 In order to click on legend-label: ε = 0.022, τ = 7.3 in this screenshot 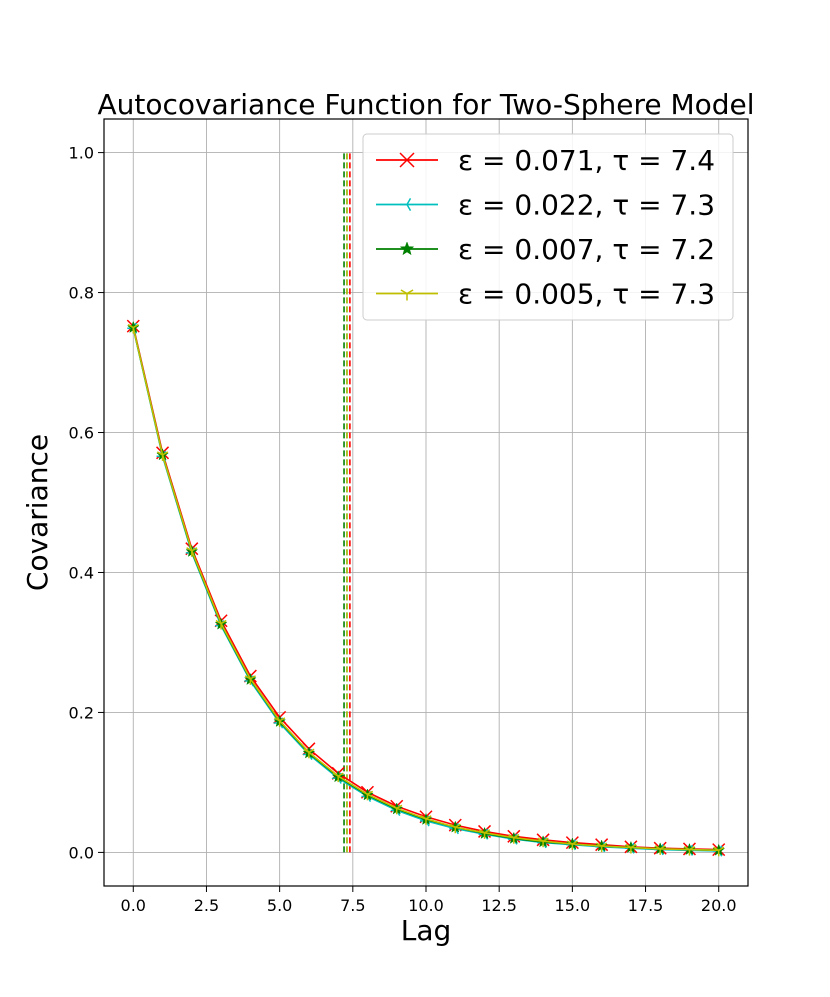, I will do `click(586, 205)`.